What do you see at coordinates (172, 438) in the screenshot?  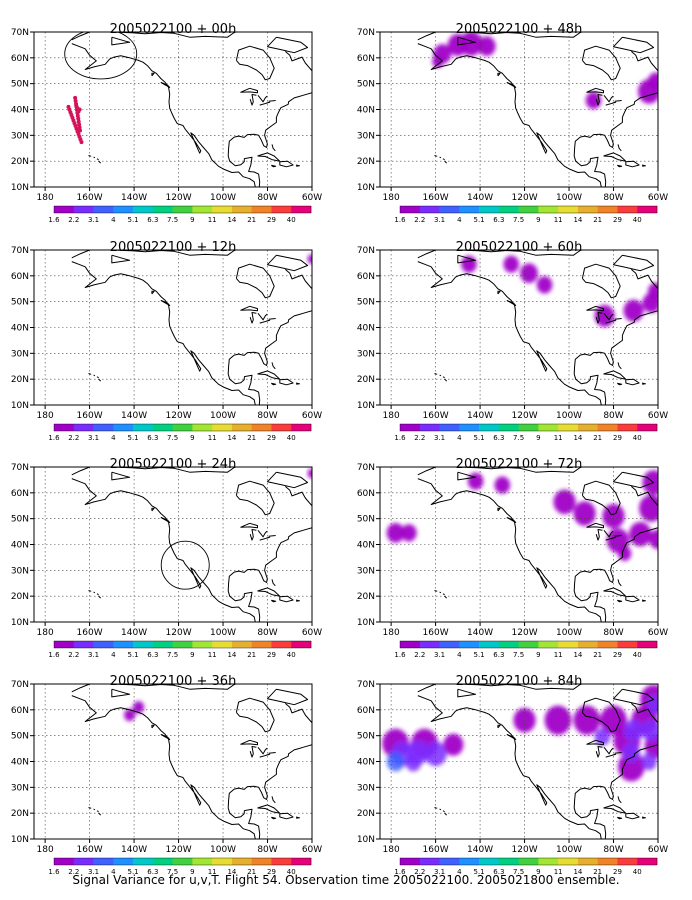 I see `colorbar-label: 7.5` at bounding box center [172, 438].